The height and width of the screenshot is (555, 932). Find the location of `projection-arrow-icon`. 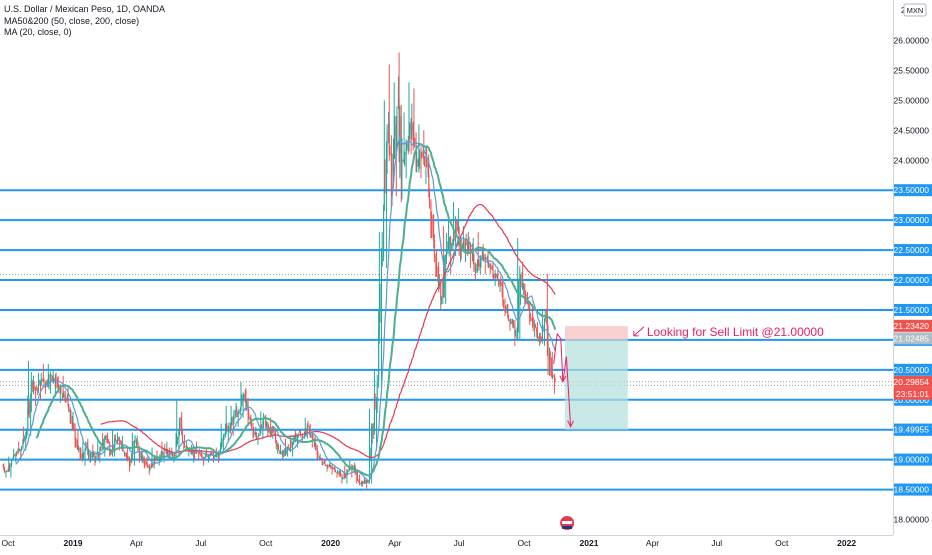

projection-arrow-icon is located at coordinates (571, 424).